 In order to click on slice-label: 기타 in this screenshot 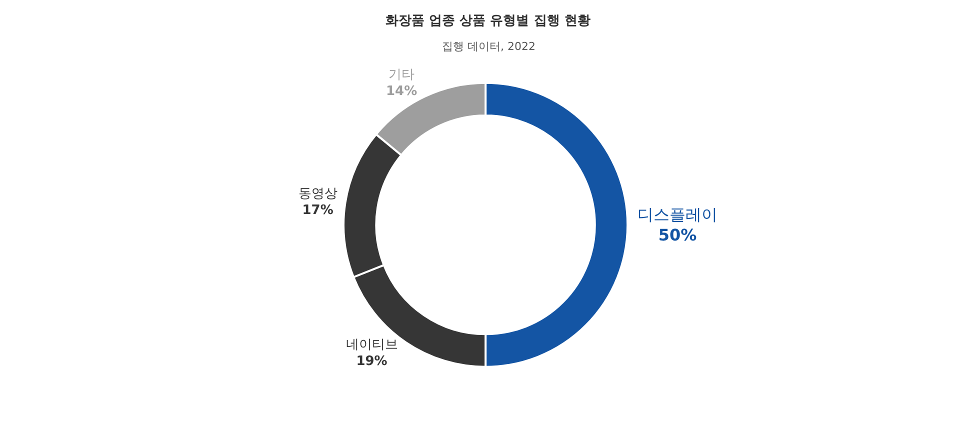, I will do `click(401, 74)`.